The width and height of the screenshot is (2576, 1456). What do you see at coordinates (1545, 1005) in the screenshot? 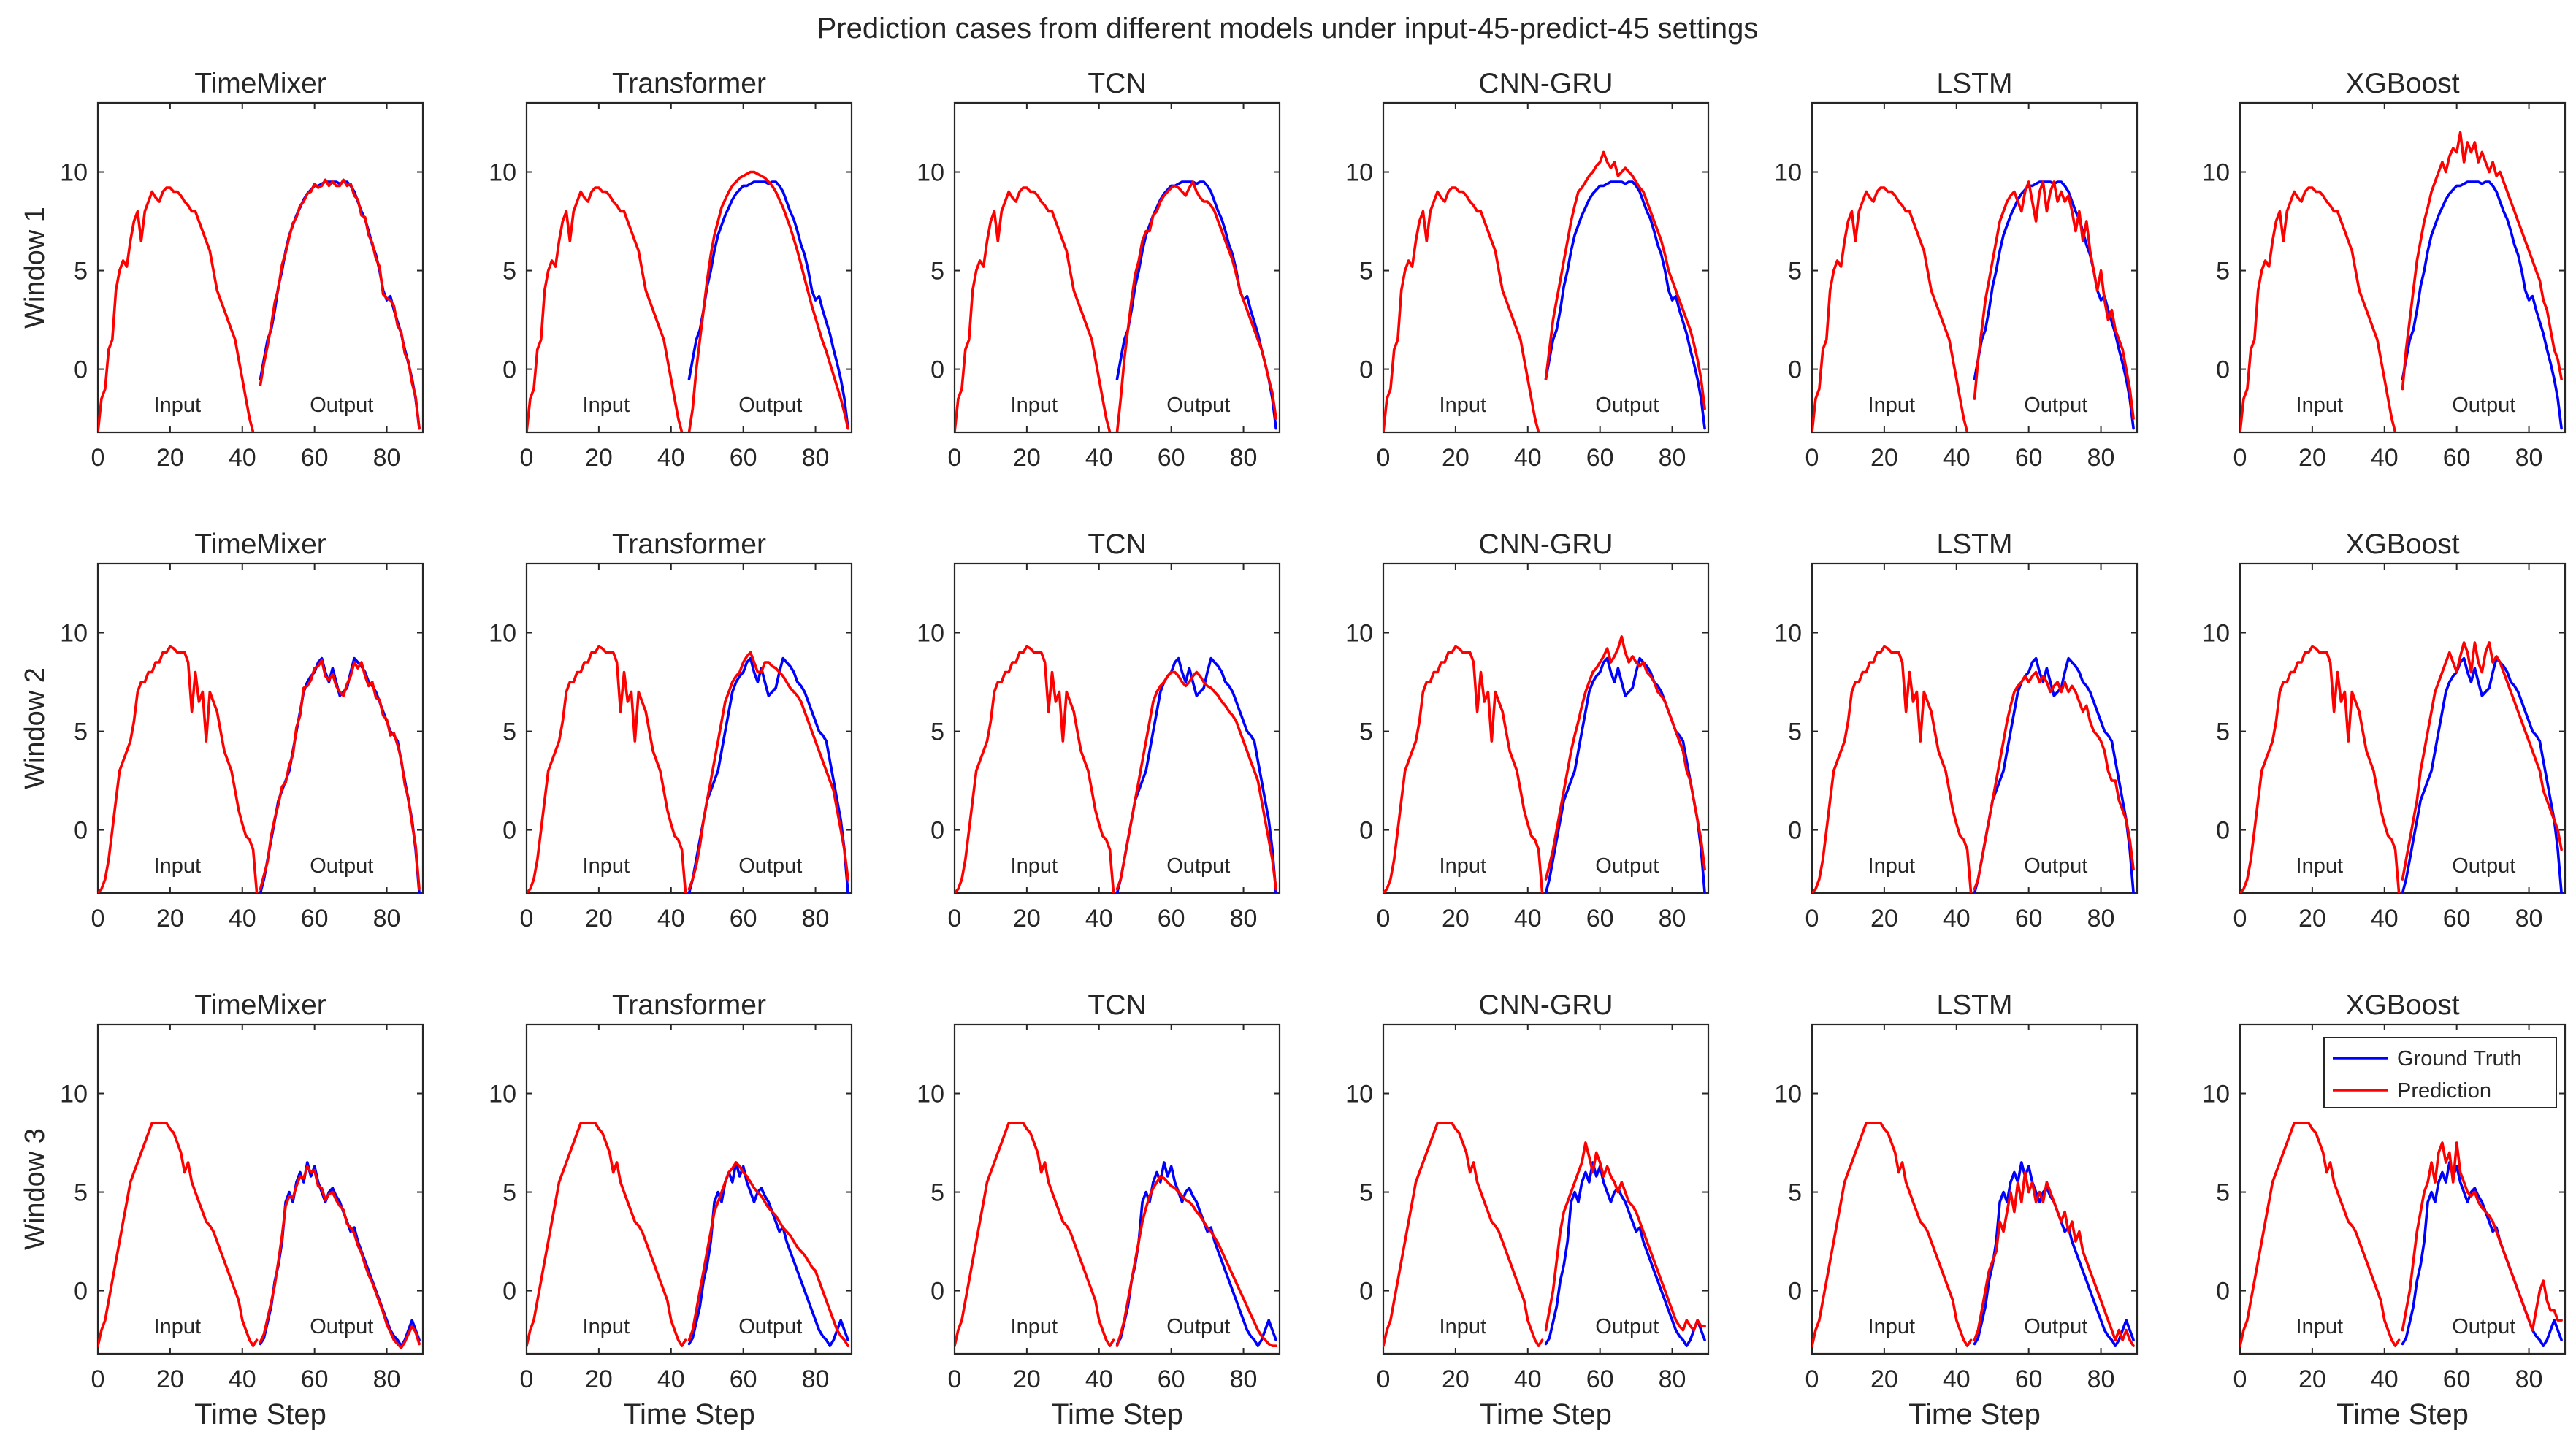
I see `panel-title: CNN-GRU` at bounding box center [1545, 1005].